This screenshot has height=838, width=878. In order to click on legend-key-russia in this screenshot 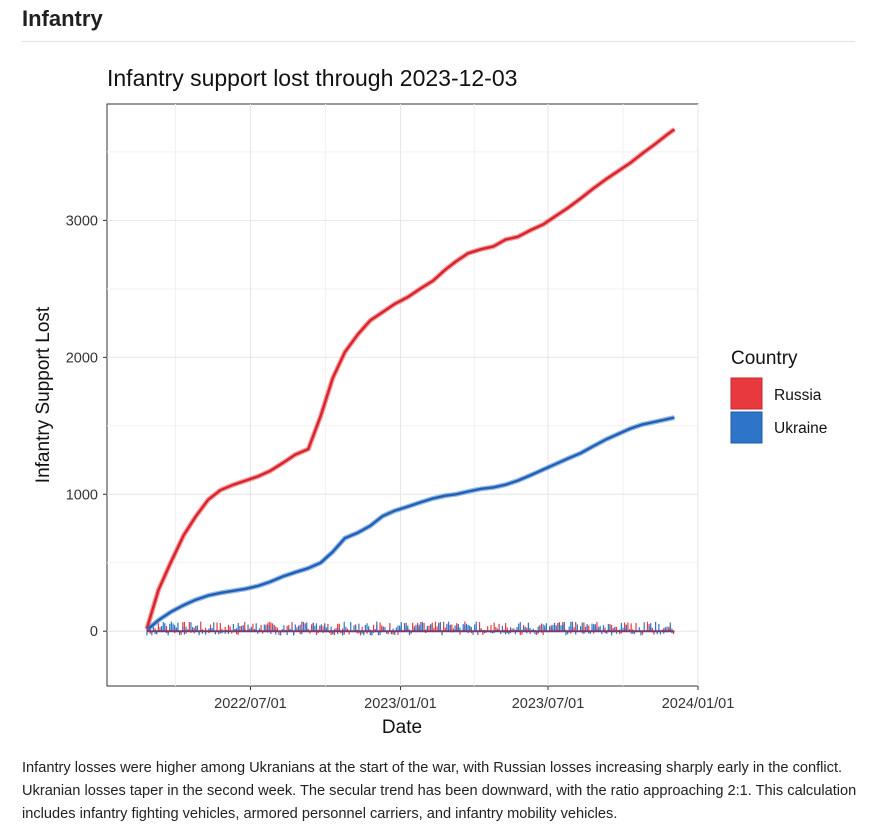, I will do `click(746, 393)`.